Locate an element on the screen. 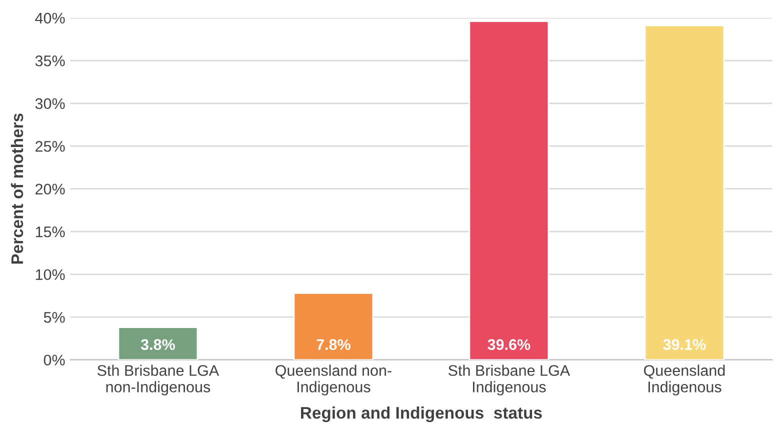 Image resolution: width=780 pixels, height=447 pixels. y-tick-label: 10% is located at coordinates (50, 274).